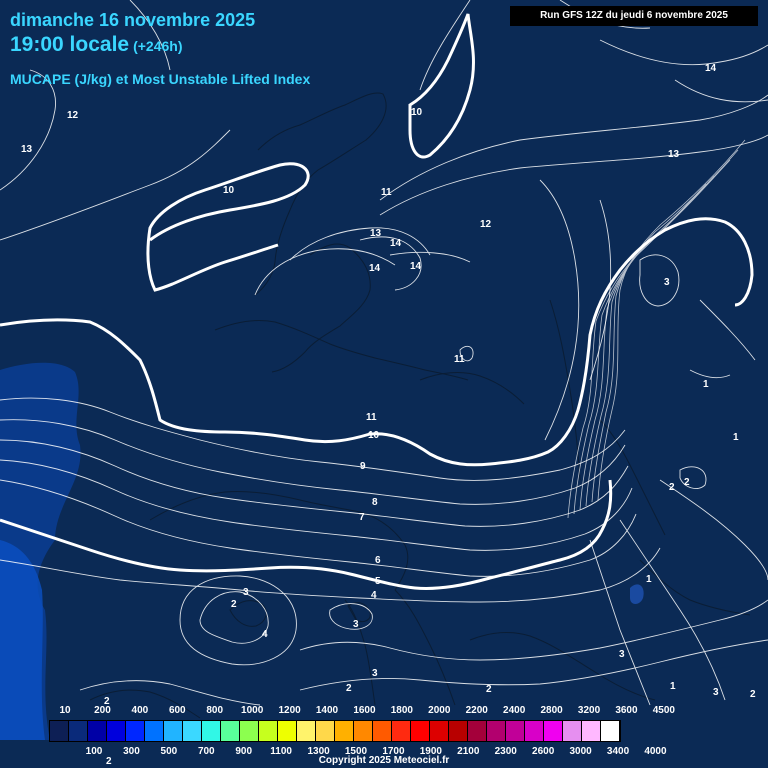 This screenshot has height=768, width=768. I want to click on legend-upper-tick: 10, so click(65, 710).